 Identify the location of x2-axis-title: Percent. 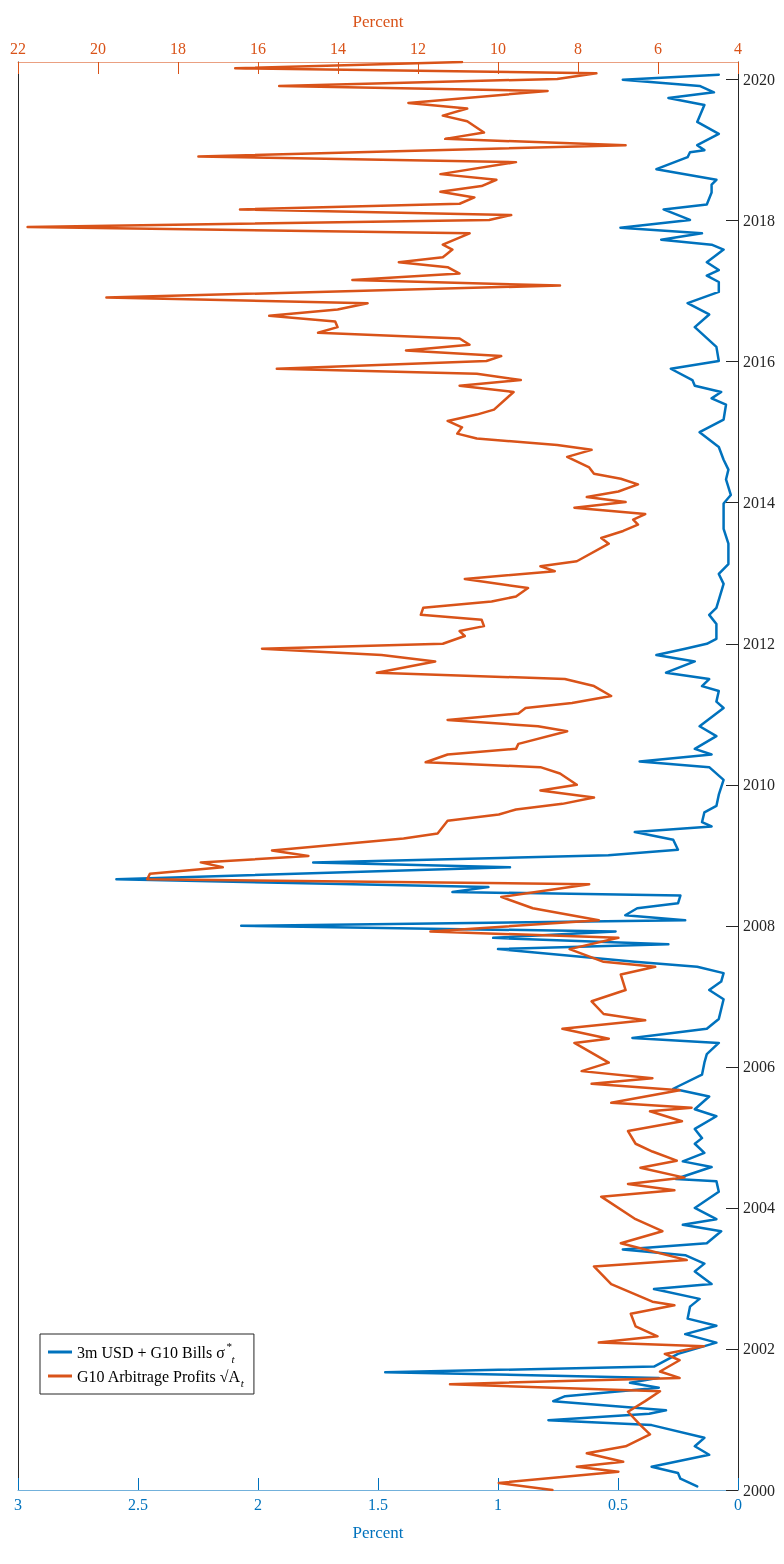
(378, 21).